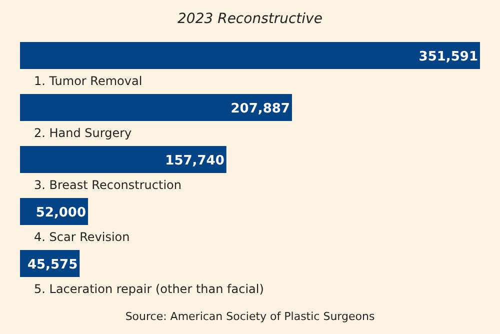 The width and height of the screenshot is (500, 334). Describe the element at coordinates (61, 213) in the screenshot. I see `data-label: 52,000` at that location.